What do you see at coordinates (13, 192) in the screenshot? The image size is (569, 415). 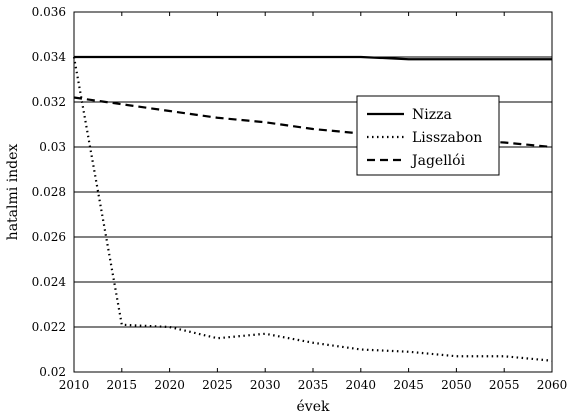 I see `y-axis-label: hatalmi index` at bounding box center [13, 192].